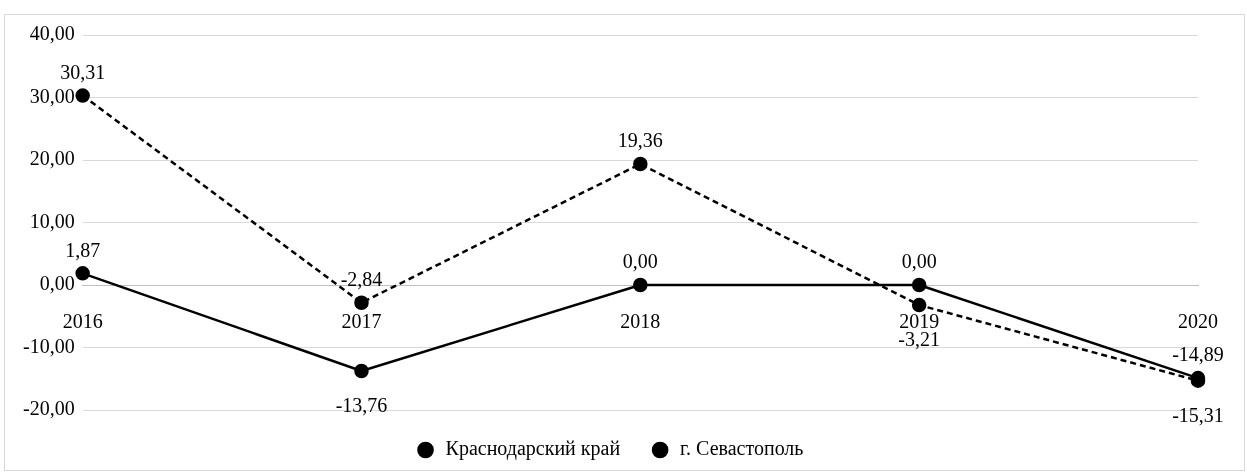 The height and width of the screenshot is (473, 1247). What do you see at coordinates (742, 448) in the screenshot?
I see `legend-label: г. Севастополь` at bounding box center [742, 448].